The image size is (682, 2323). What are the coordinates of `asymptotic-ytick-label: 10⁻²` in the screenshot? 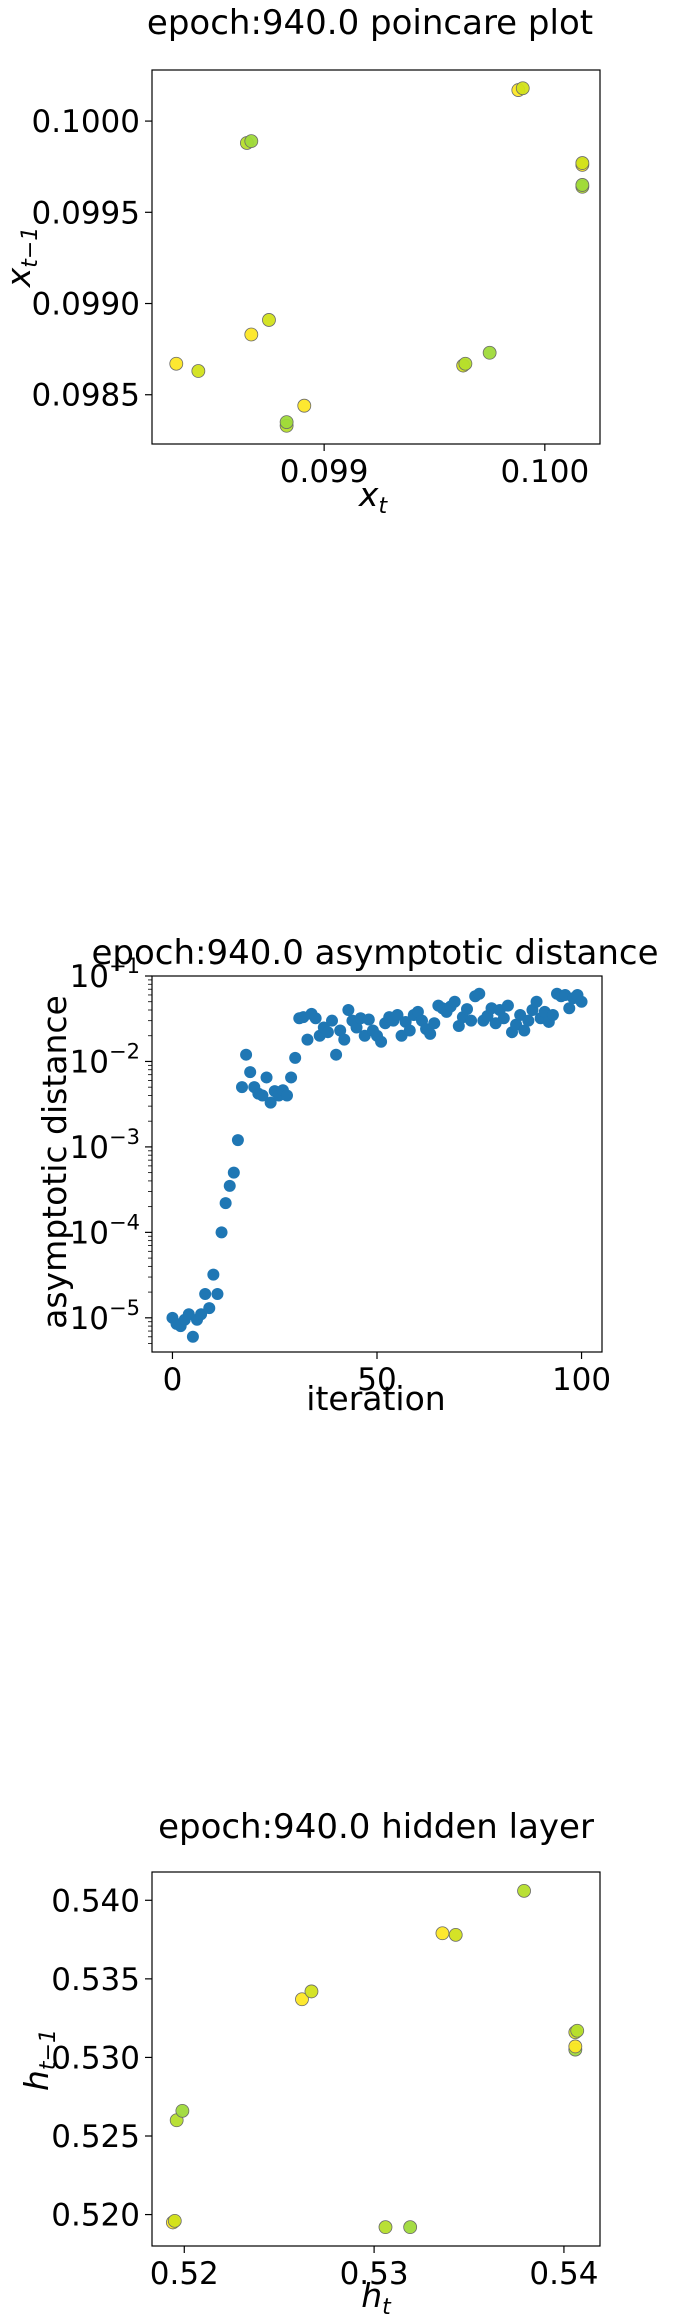 It's located at (105, 1059).